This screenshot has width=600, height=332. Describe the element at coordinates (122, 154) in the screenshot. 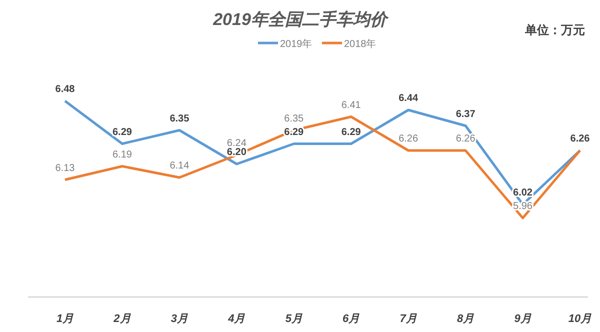

I see `data-label: 6.19` at that location.